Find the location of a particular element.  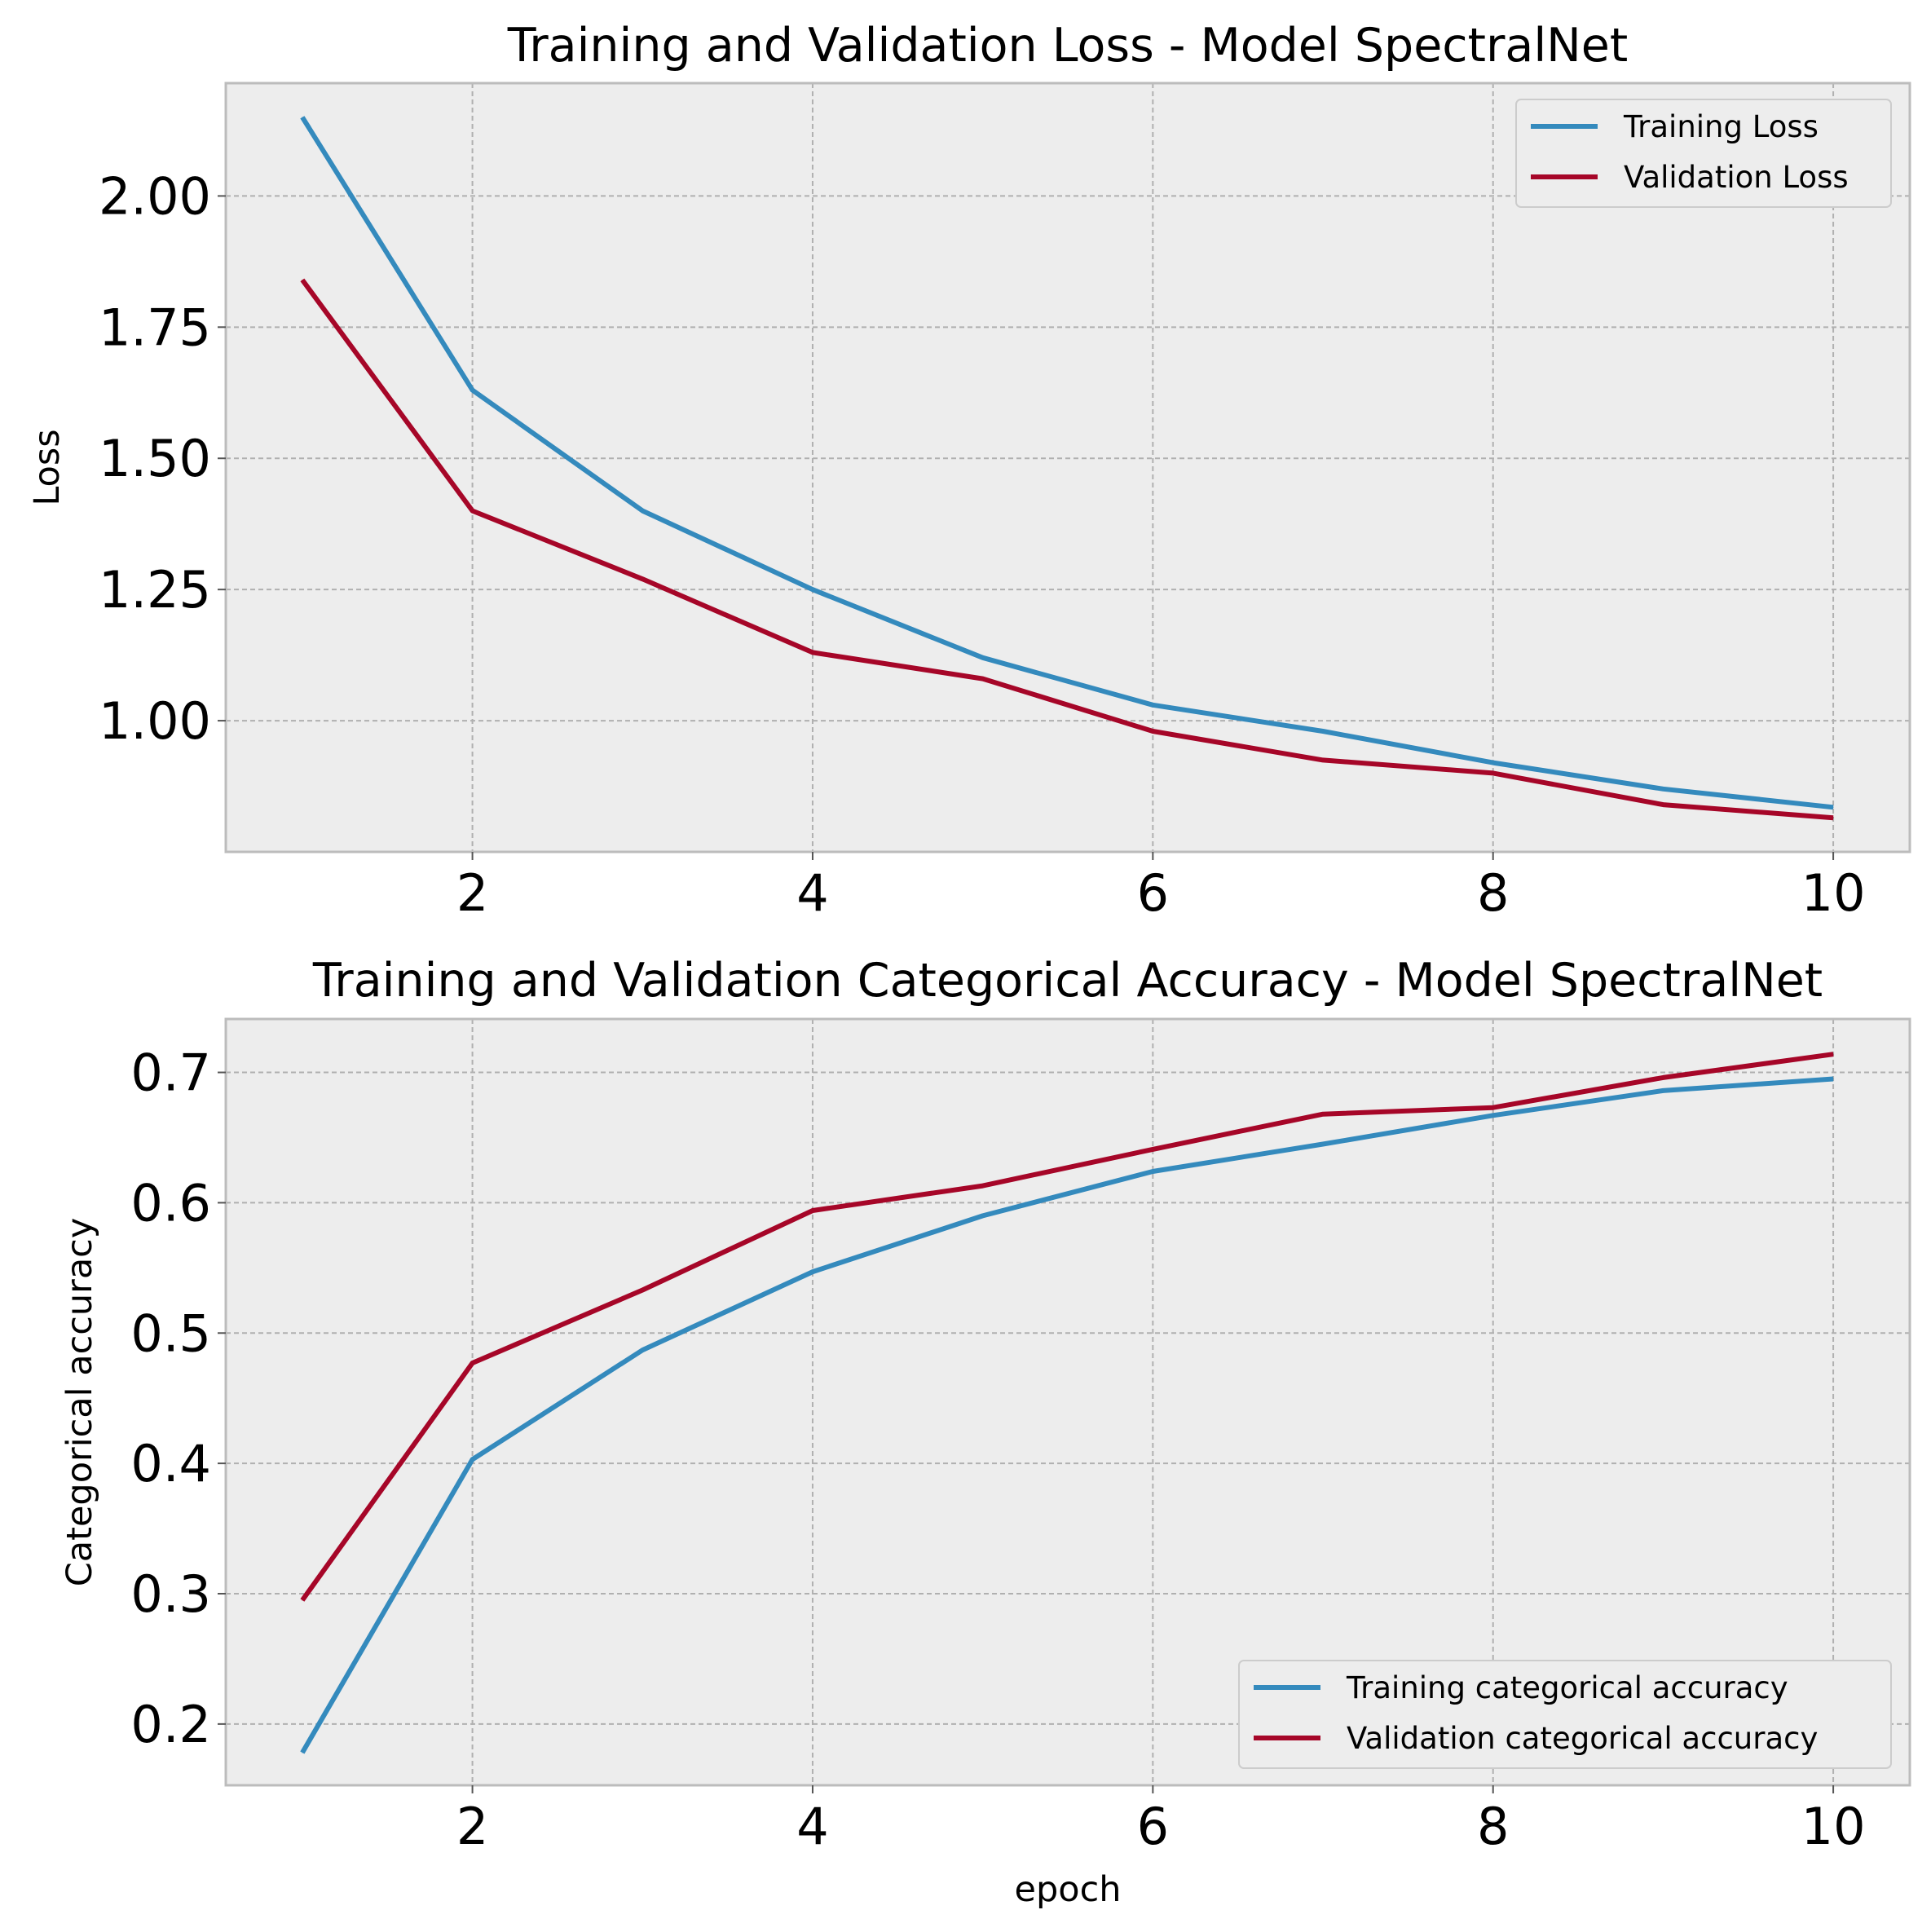

loss-x-tick-label: 2 is located at coordinates (472, 893).